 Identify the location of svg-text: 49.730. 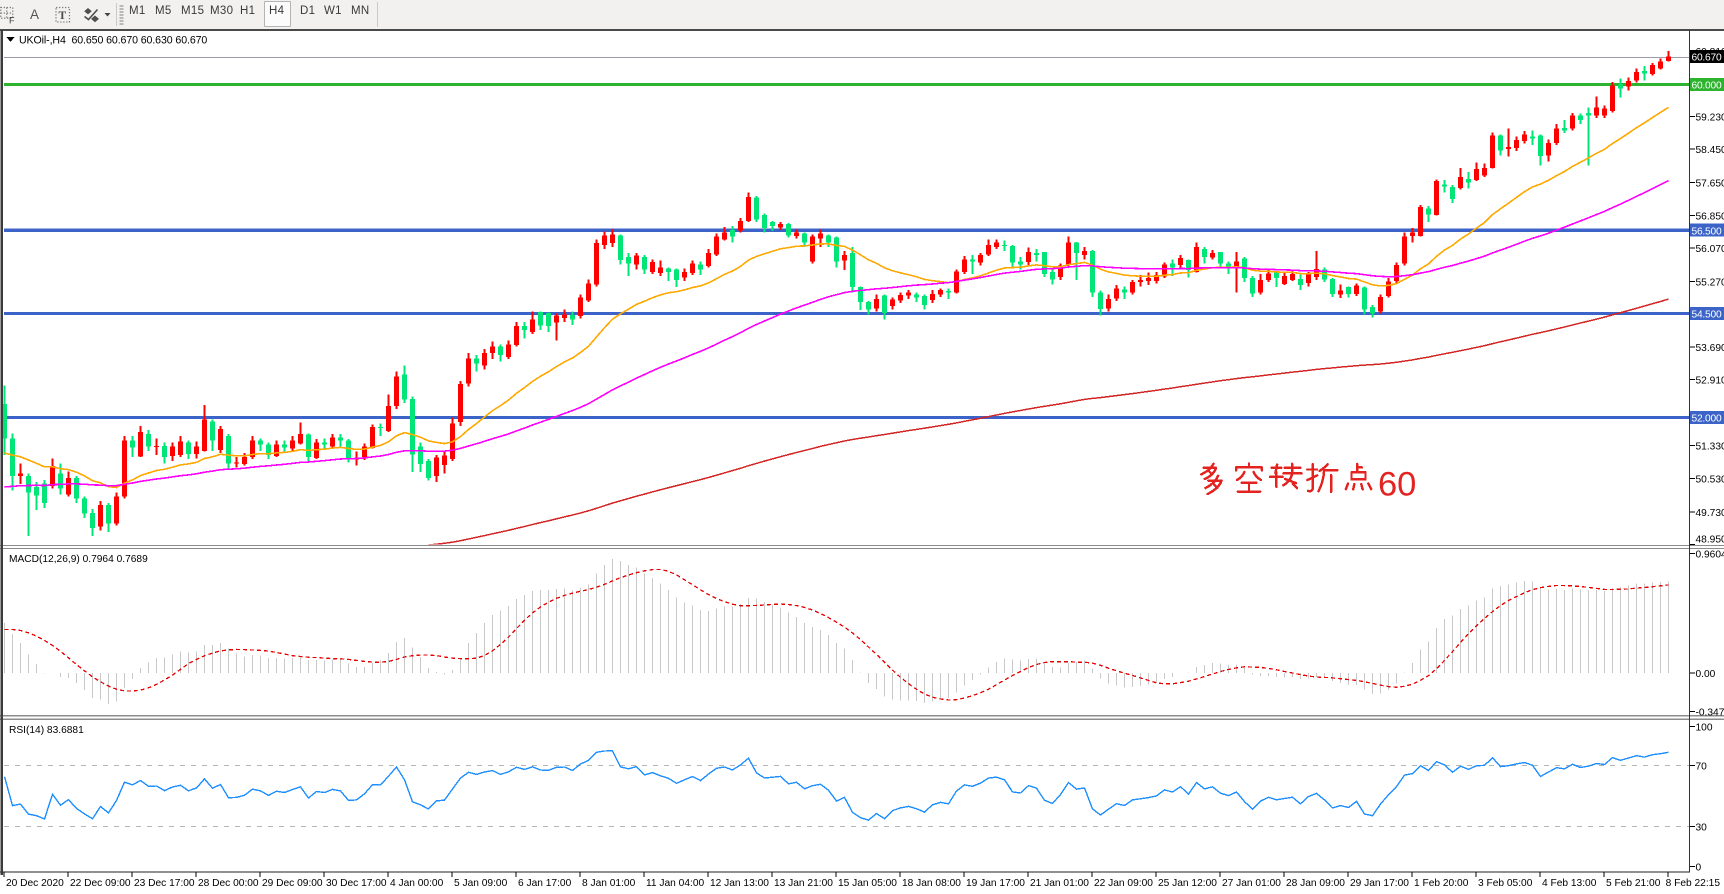
(1710, 513).